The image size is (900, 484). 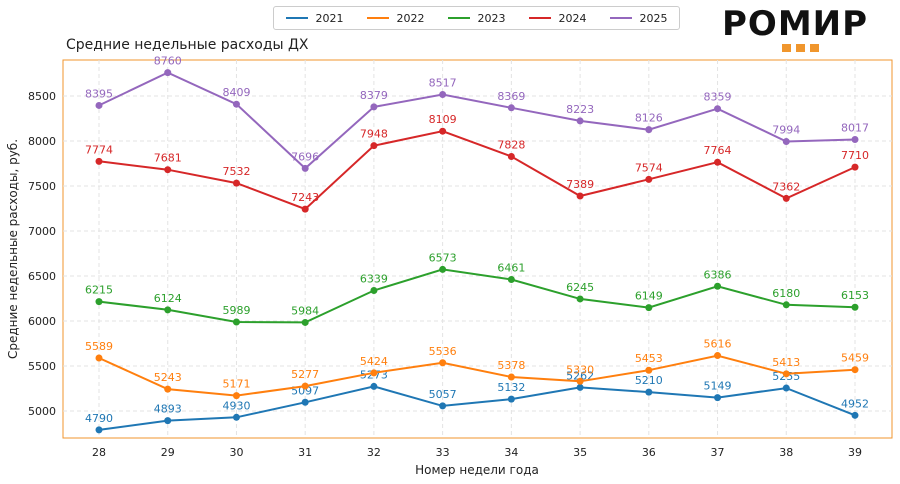 I want to click on series-line-2023, so click(x=477, y=296).